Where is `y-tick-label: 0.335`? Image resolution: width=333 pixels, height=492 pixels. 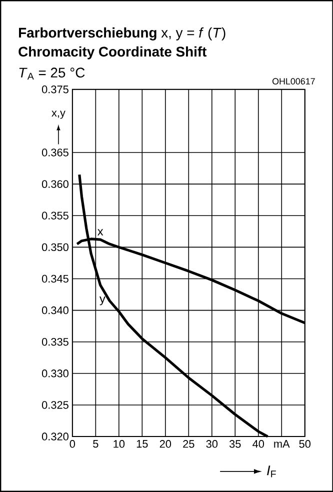 y-tick-label: 0.335 is located at coordinates (55, 342).